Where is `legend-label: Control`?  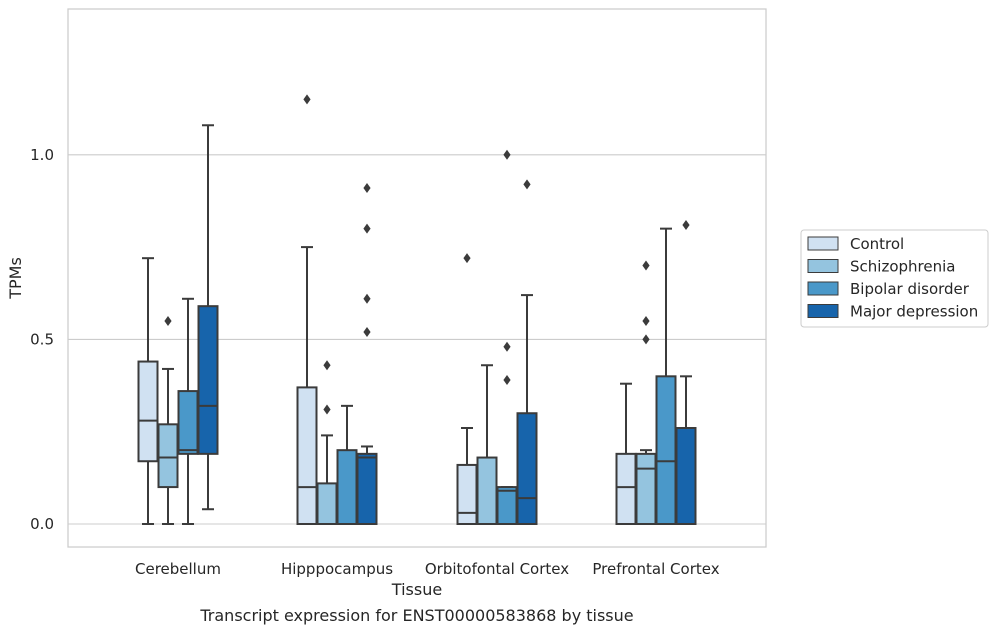
legend-label: Control is located at coordinates (877, 244).